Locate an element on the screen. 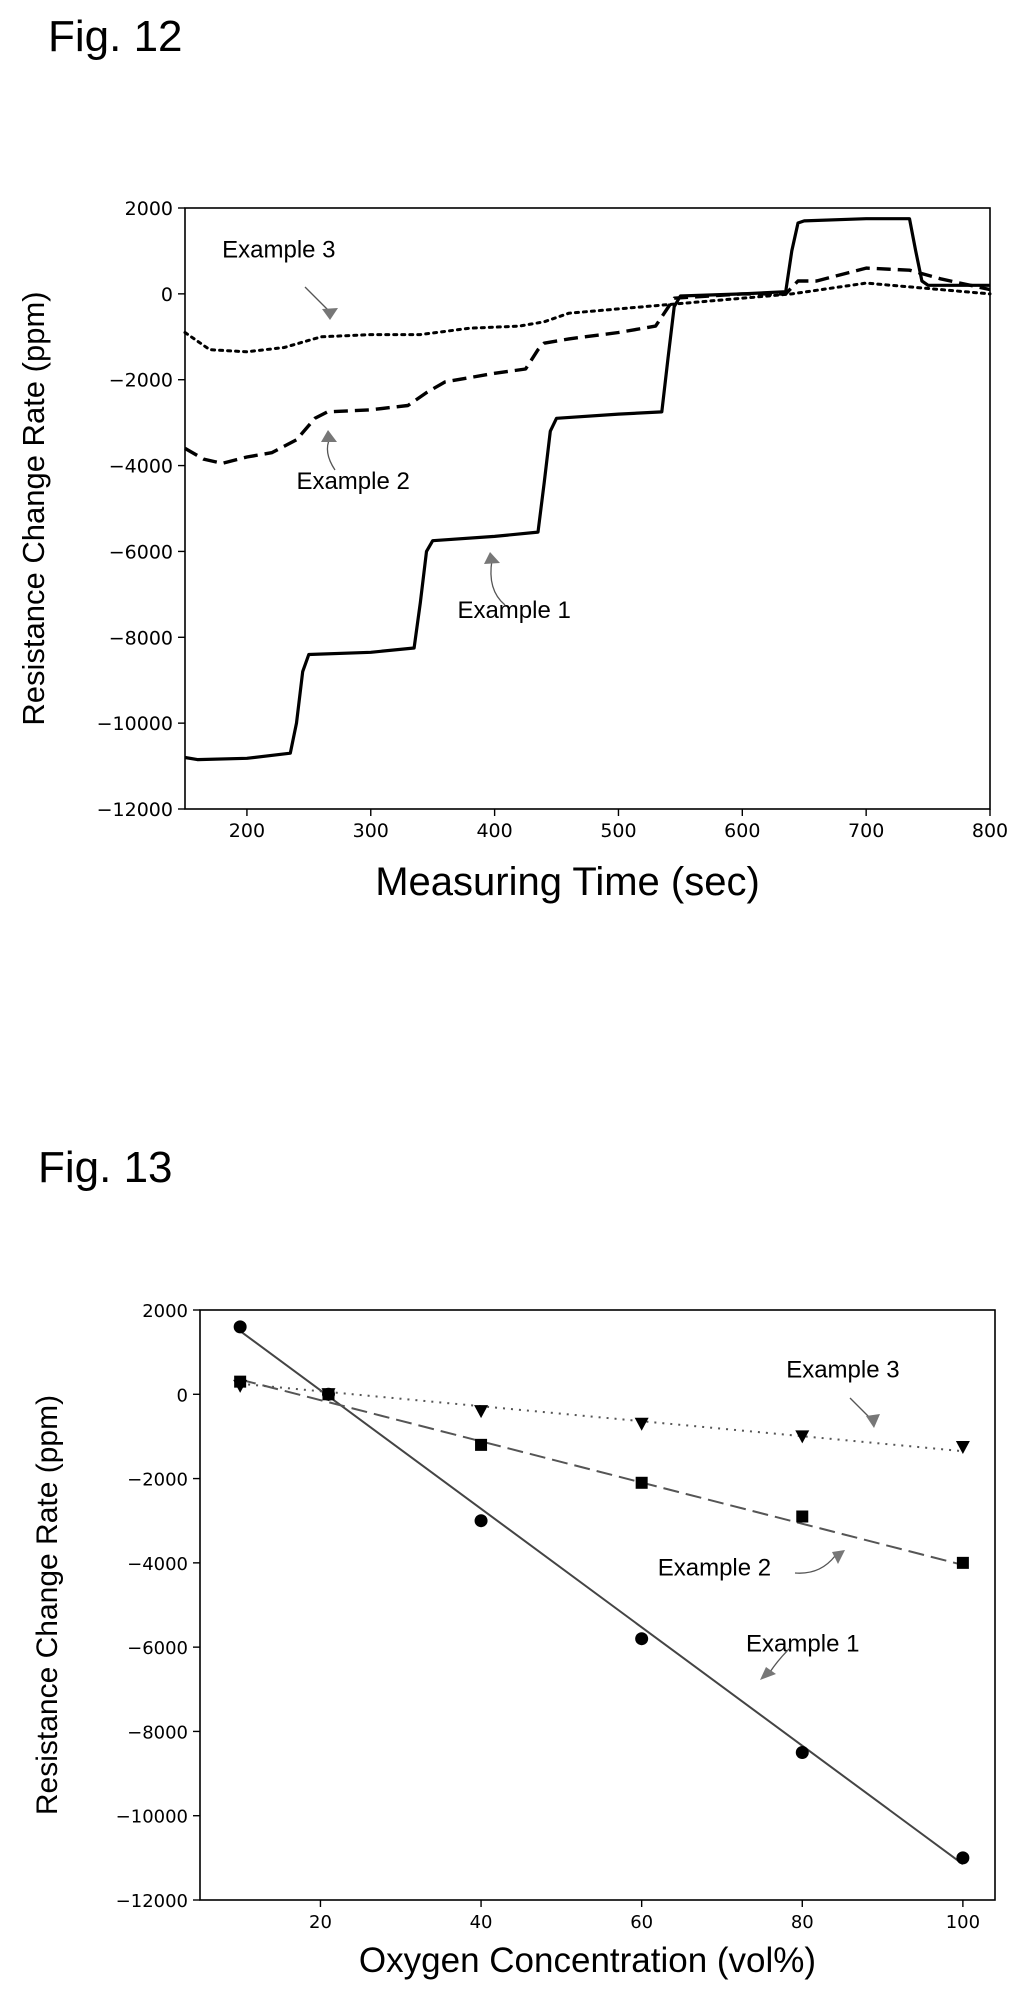  x-tick-label: 500 is located at coordinates (618, 831).